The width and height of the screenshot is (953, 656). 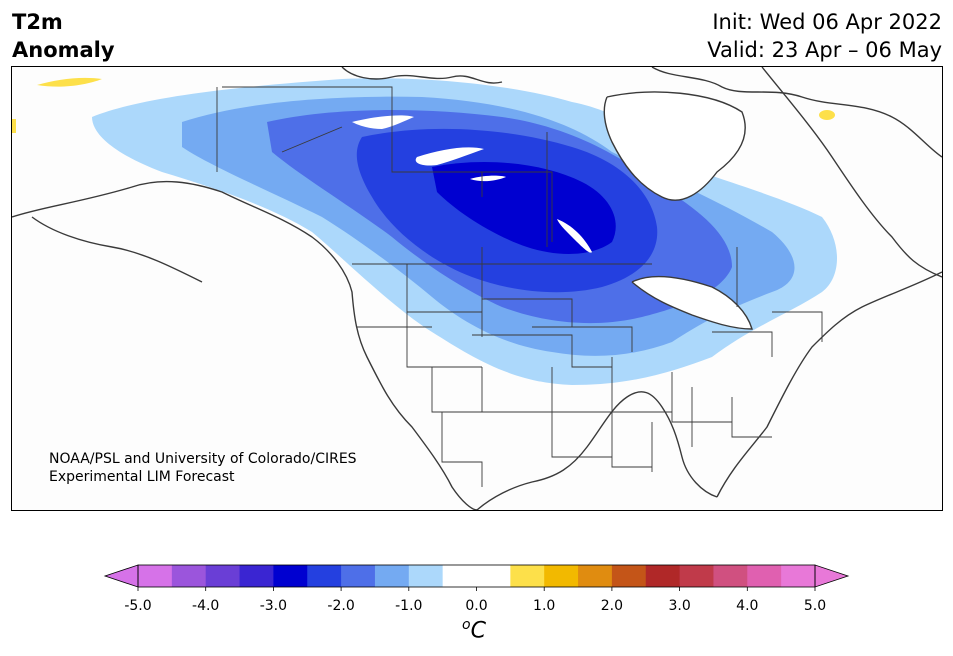 What do you see at coordinates (383, 122) in the screenshot?
I see `great-bear-lake` at bounding box center [383, 122].